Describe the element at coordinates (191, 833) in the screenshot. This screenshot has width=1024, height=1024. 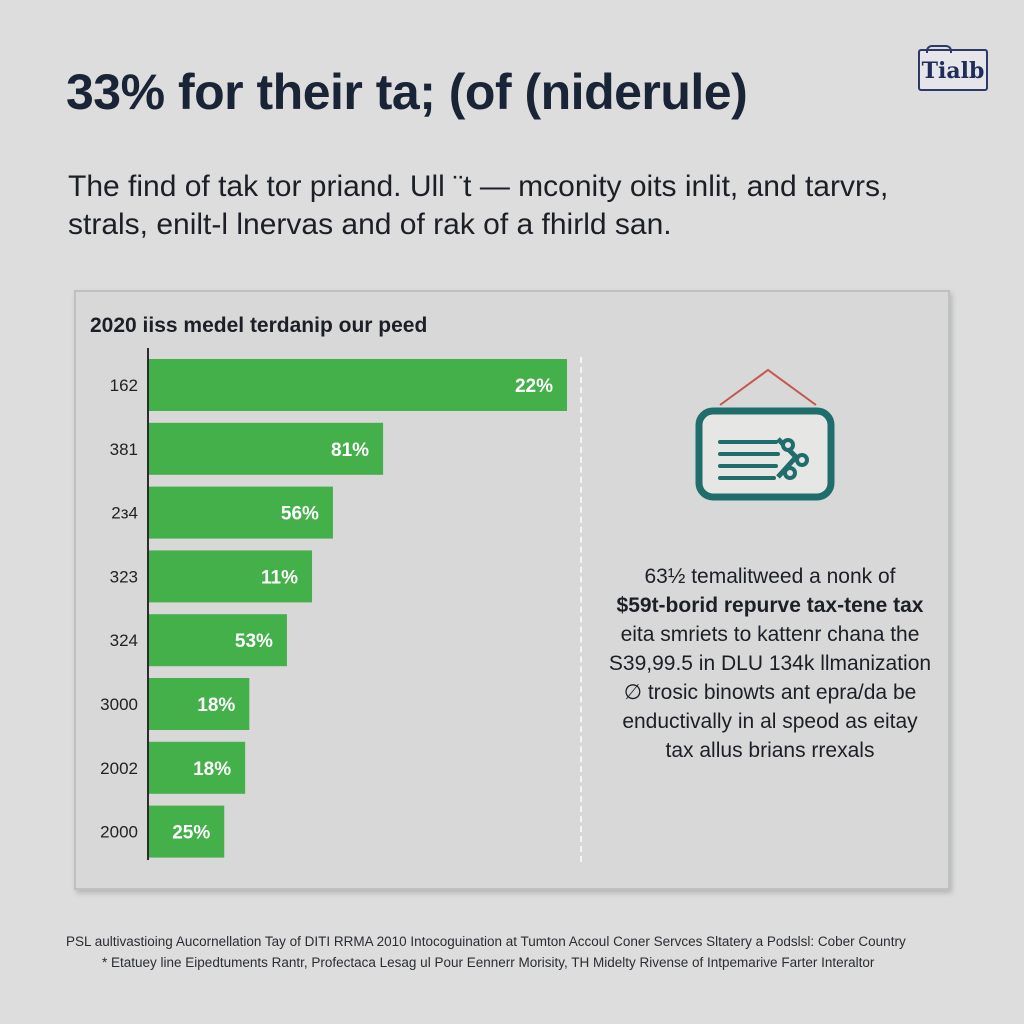
I see `bar-data-label: 25%` at that location.